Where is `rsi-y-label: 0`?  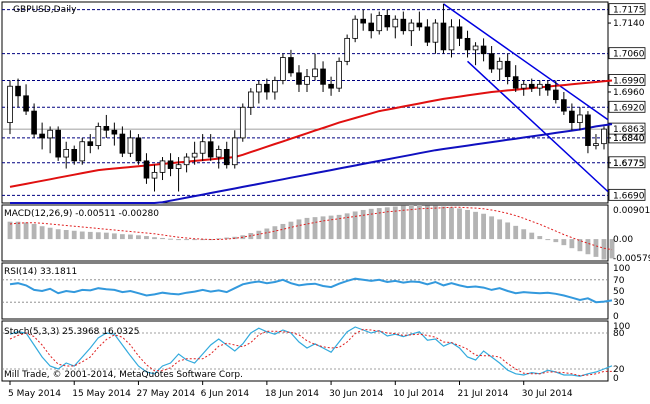 rsi-y-label: 0 is located at coordinates (616, 317).